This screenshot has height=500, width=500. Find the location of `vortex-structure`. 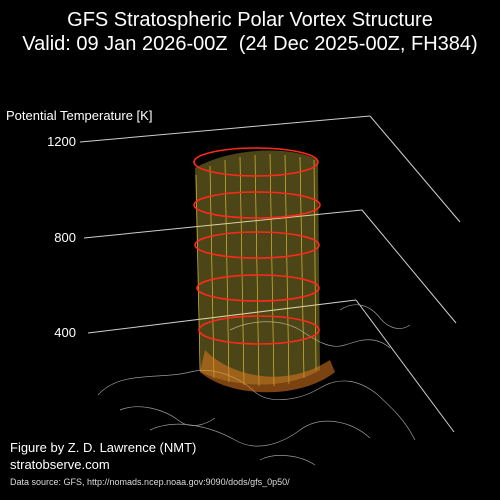

vortex-structure is located at coordinates (264, 270).